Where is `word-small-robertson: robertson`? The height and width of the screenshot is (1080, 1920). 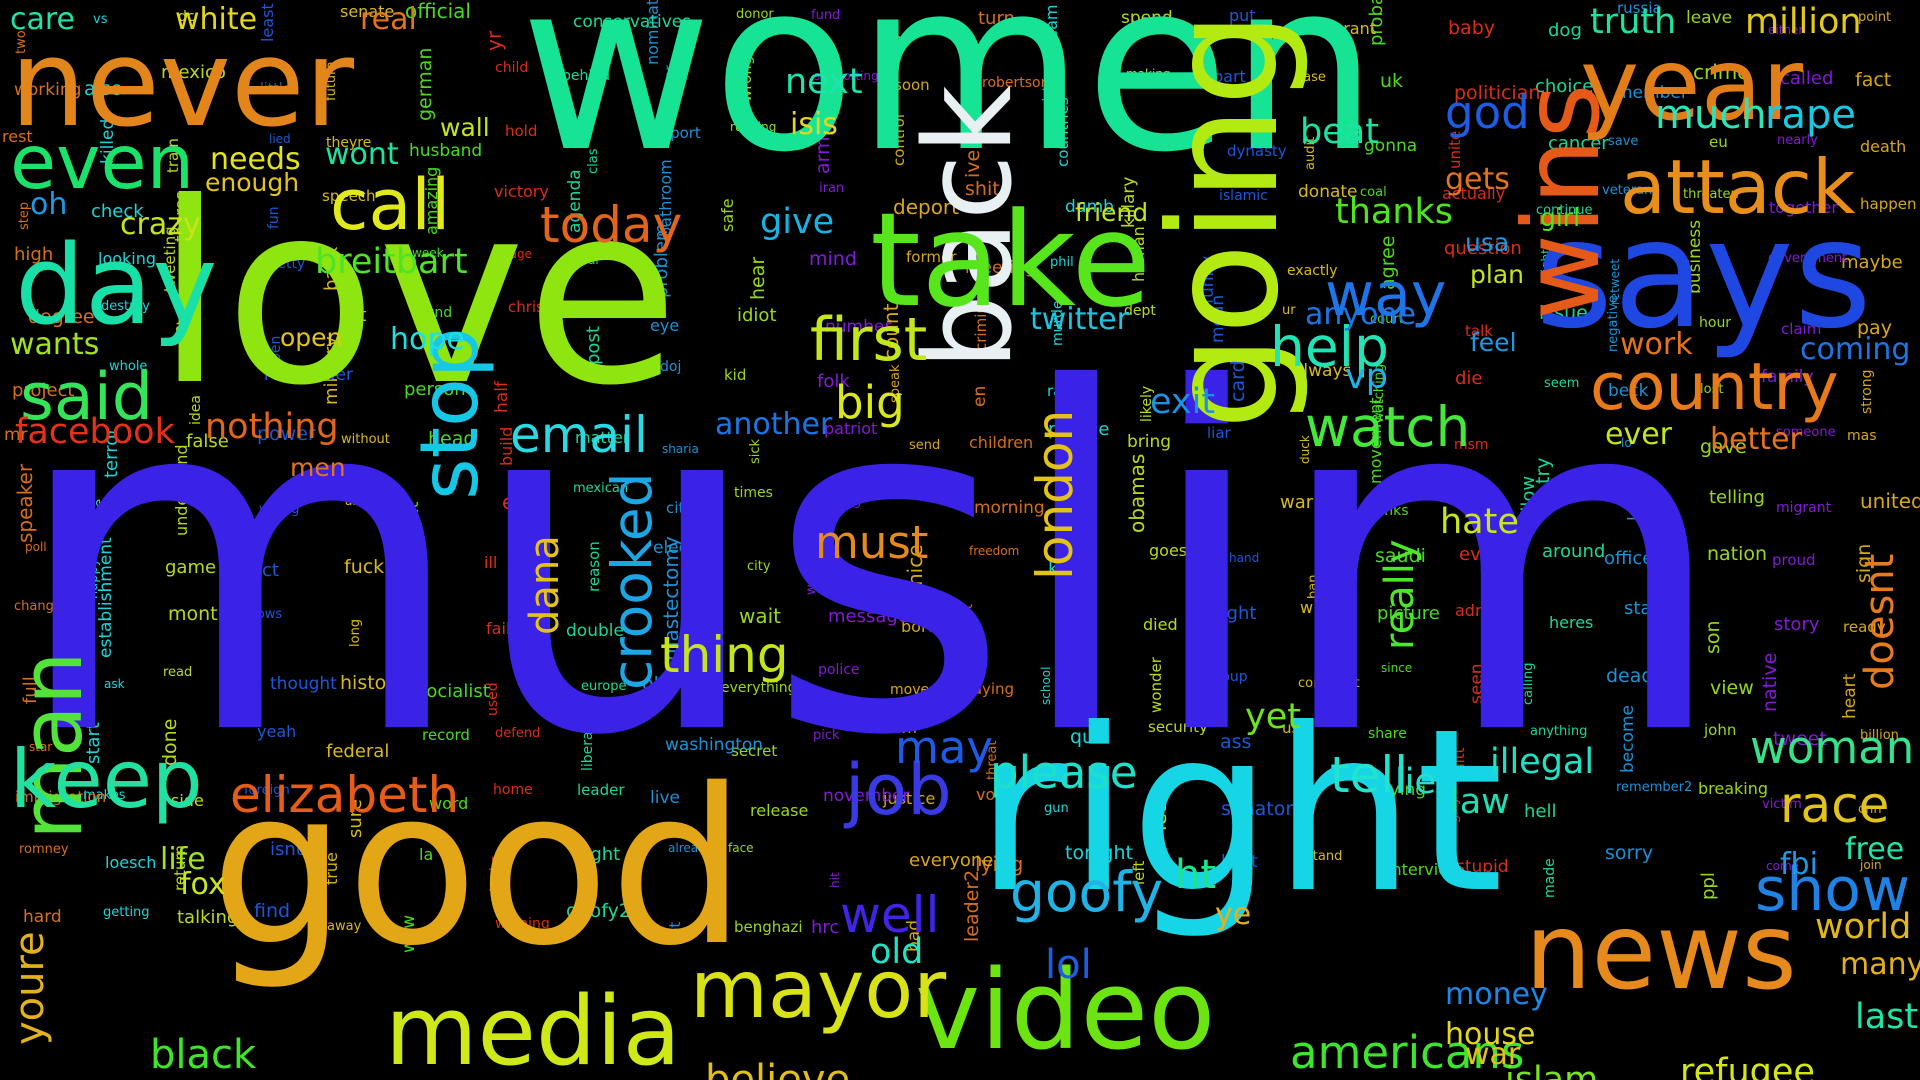 word-small-robertson: robertson is located at coordinates (1016, 83).